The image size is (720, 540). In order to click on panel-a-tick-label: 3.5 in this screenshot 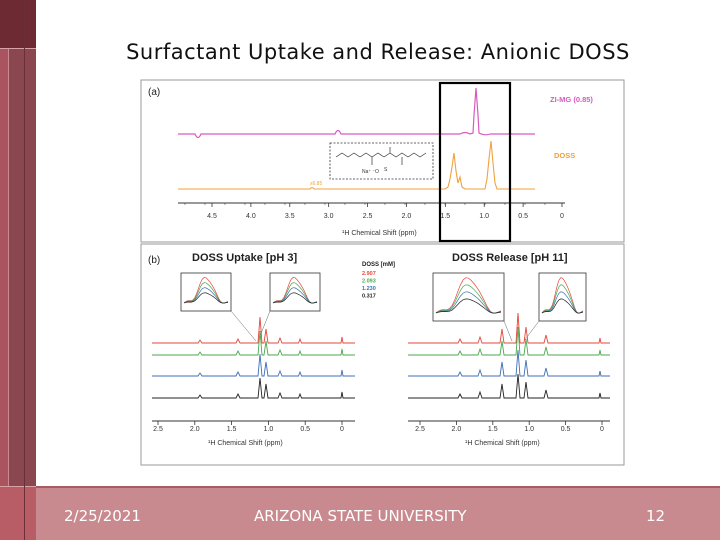, I will do `click(290, 216)`.